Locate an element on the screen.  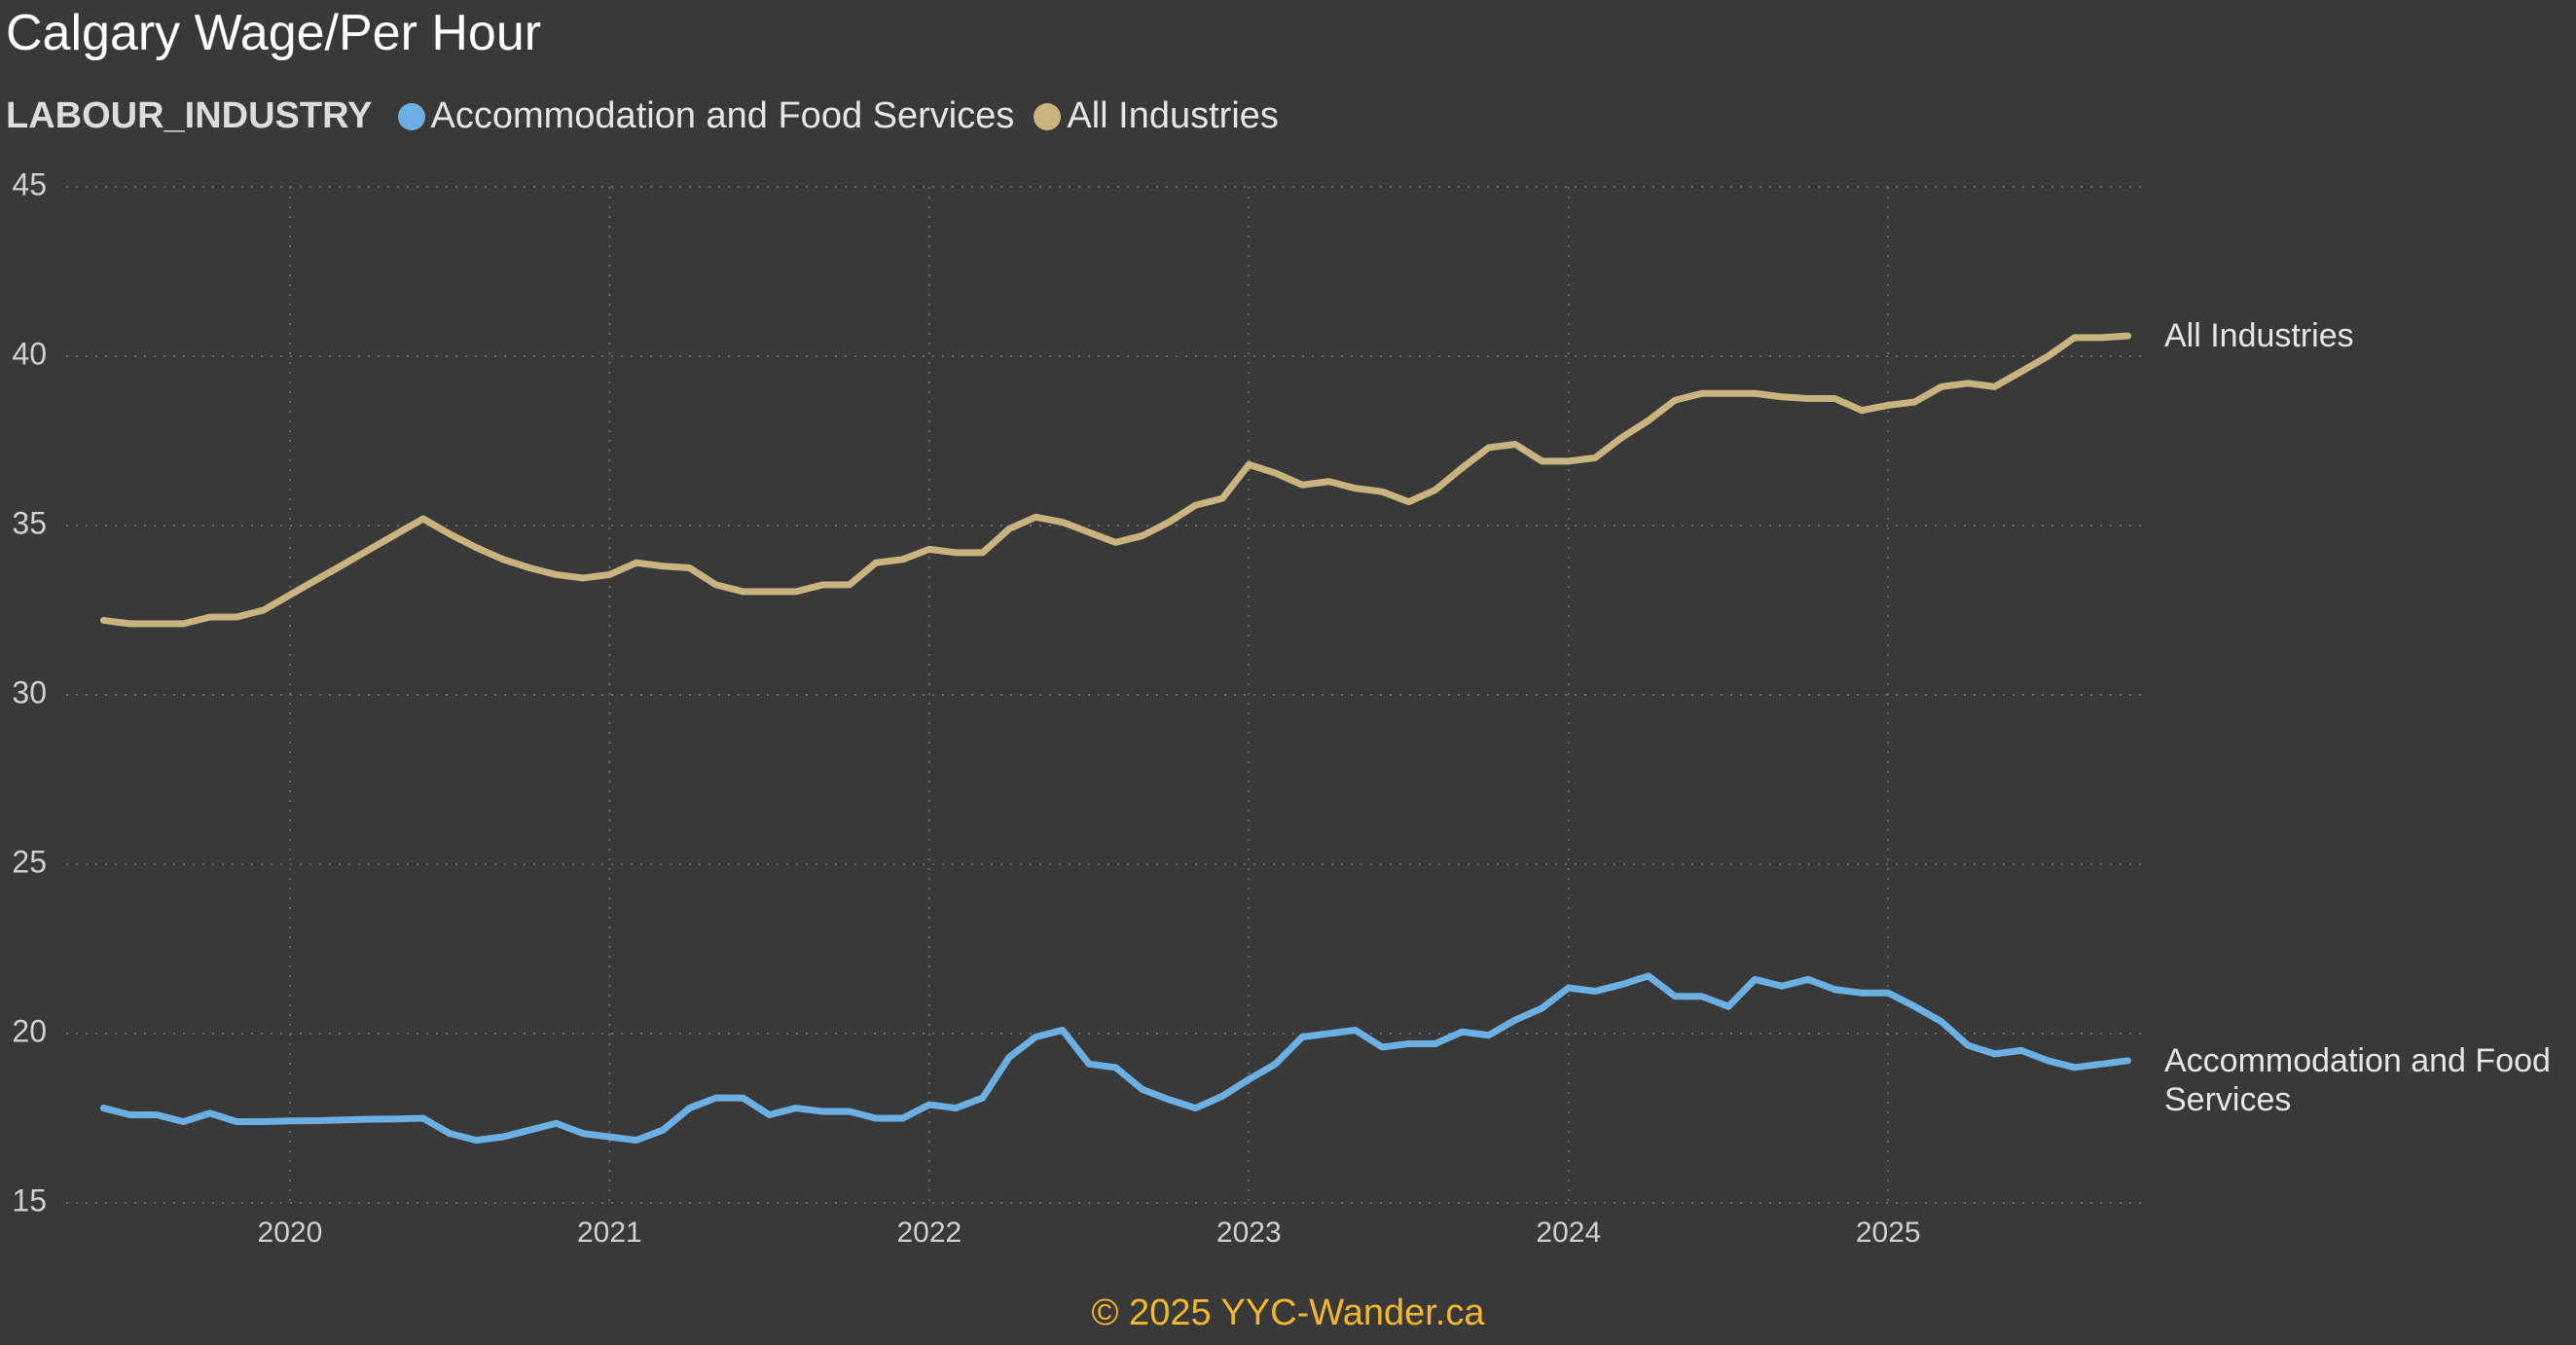
y-tick-label: 20 is located at coordinates (29, 1030).